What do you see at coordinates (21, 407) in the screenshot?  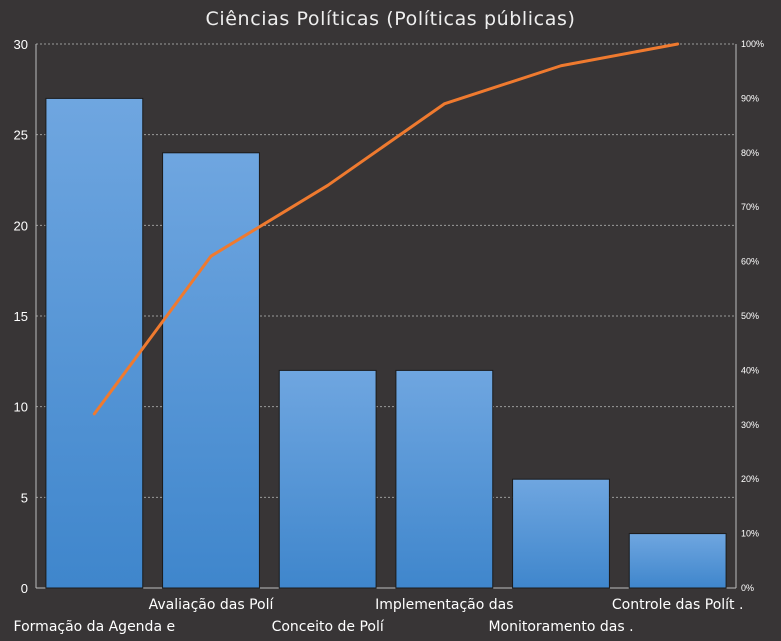 I see `y-tick-label: 10` at bounding box center [21, 407].